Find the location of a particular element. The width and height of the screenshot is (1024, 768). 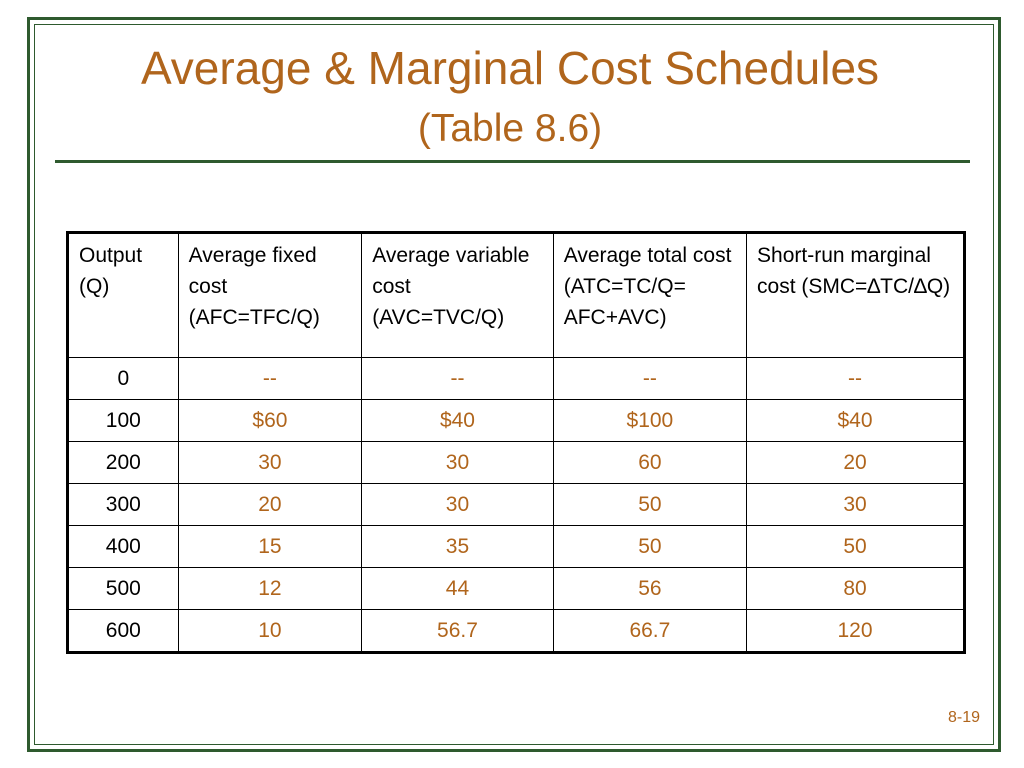

table-row: 500 12 44 56 80 is located at coordinates (516, 588).